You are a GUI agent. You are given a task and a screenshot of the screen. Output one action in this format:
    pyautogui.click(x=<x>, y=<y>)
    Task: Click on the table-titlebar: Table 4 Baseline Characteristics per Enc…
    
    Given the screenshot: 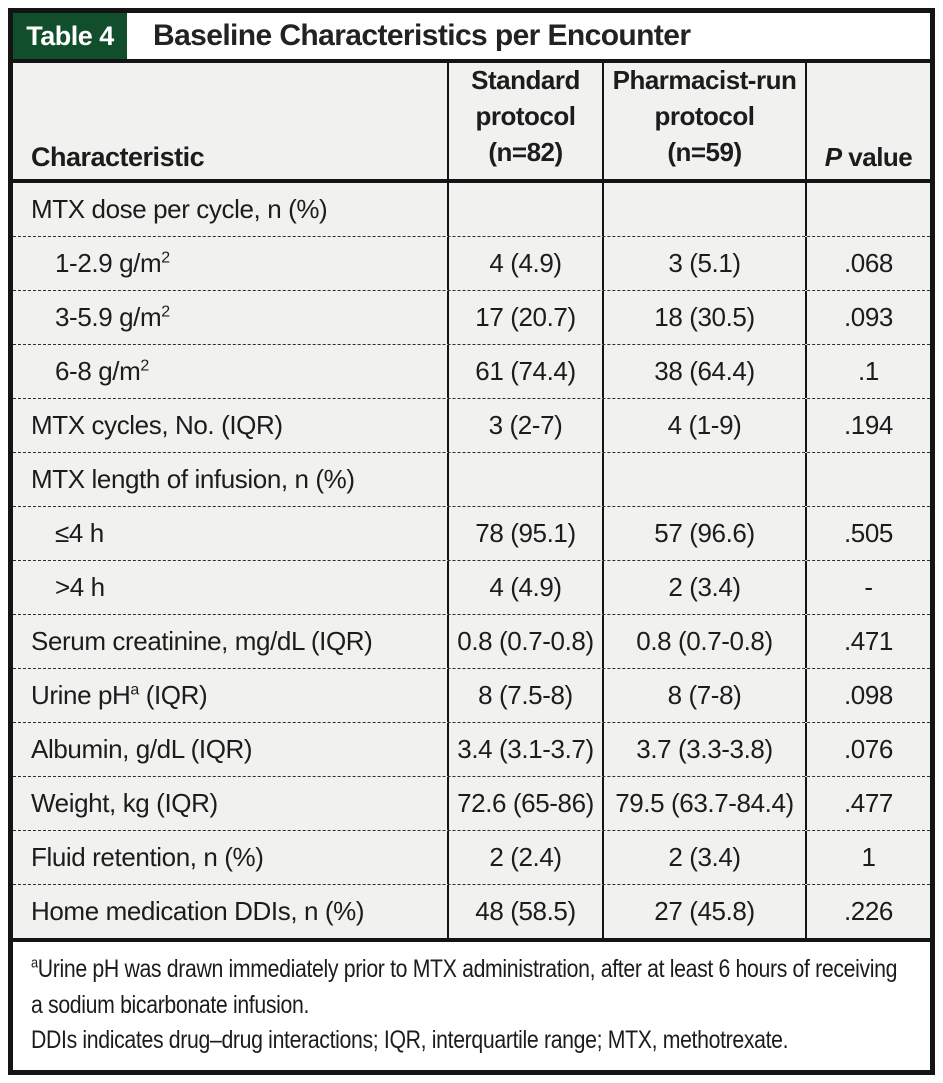 What is the action you would take?
    pyautogui.click(x=471, y=38)
    